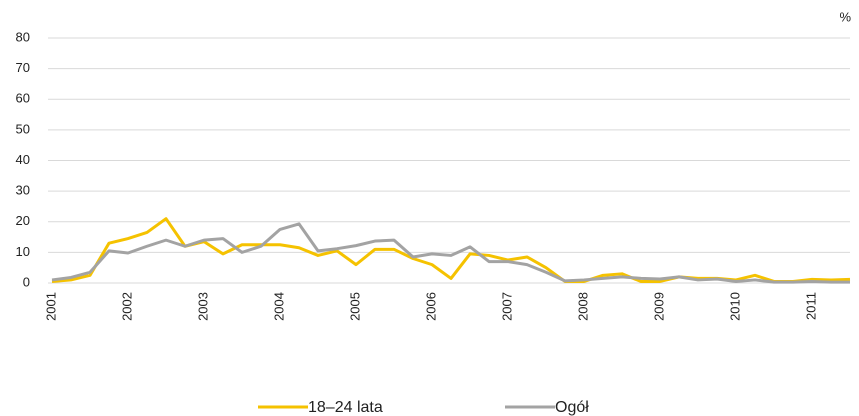 The width and height of the screenshot is (859, 416). What do you see at coordinates (572, 407) in the screenshot?
I see `legend-label: Ogół` at bounding box center [572, 407].